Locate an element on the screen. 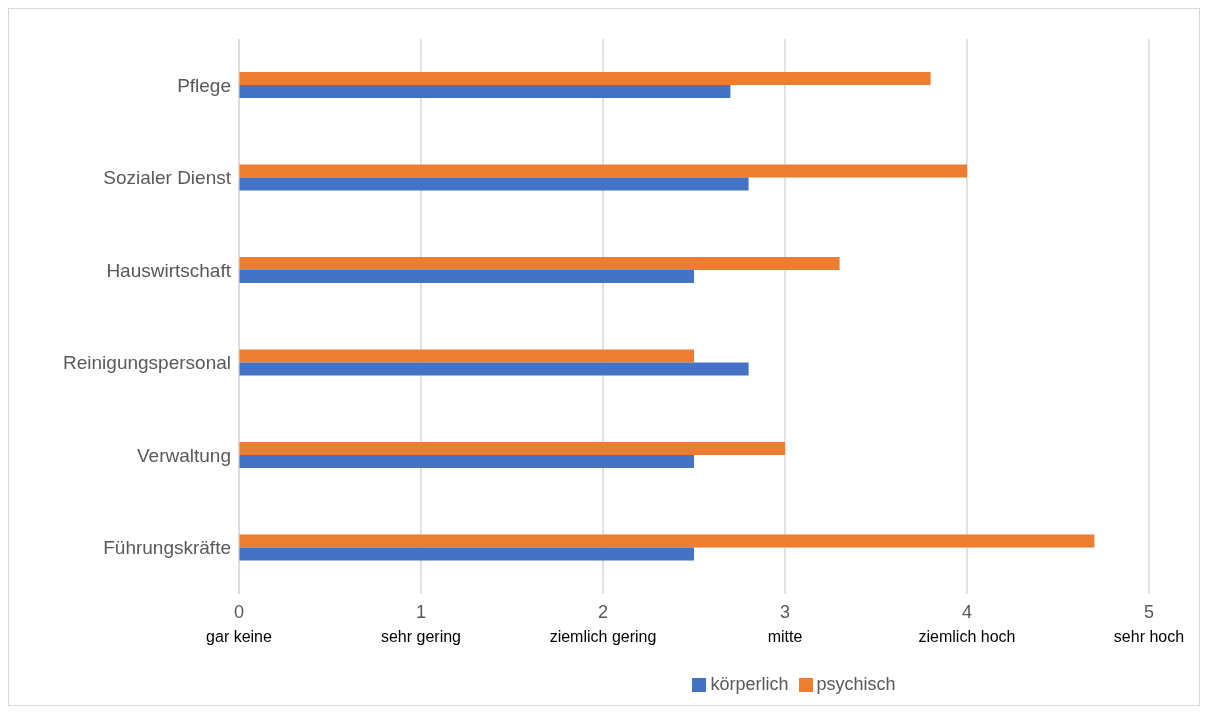 The image size is (1214, 719). text: gar keine is located at coordinates (239, 636).